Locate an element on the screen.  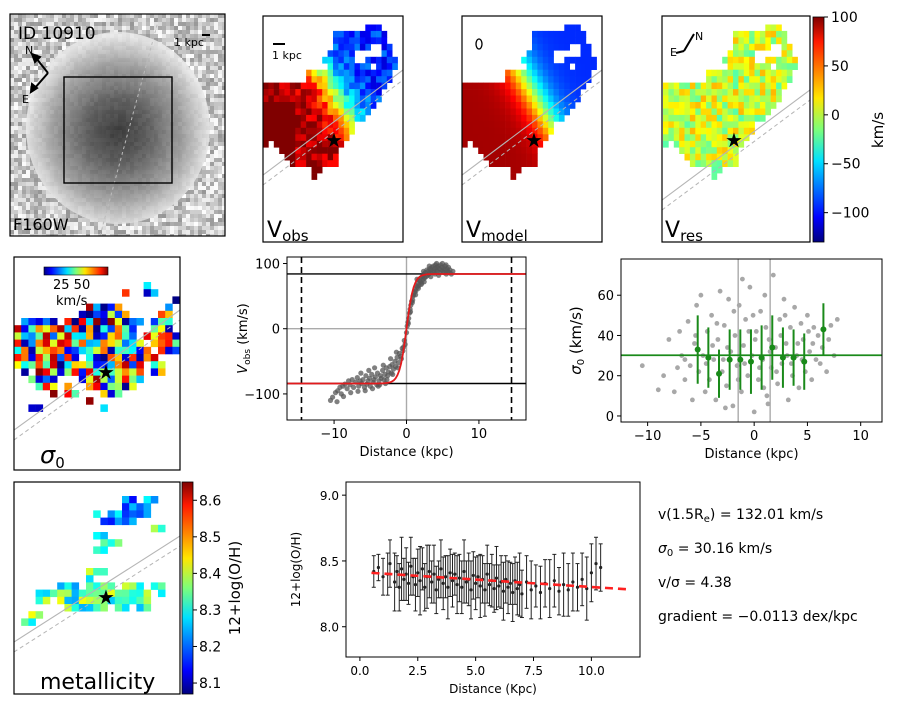
metallicity-colorbar-ticks: 8.68.58.48.38.28.1 is located at coordinates (207, 592).